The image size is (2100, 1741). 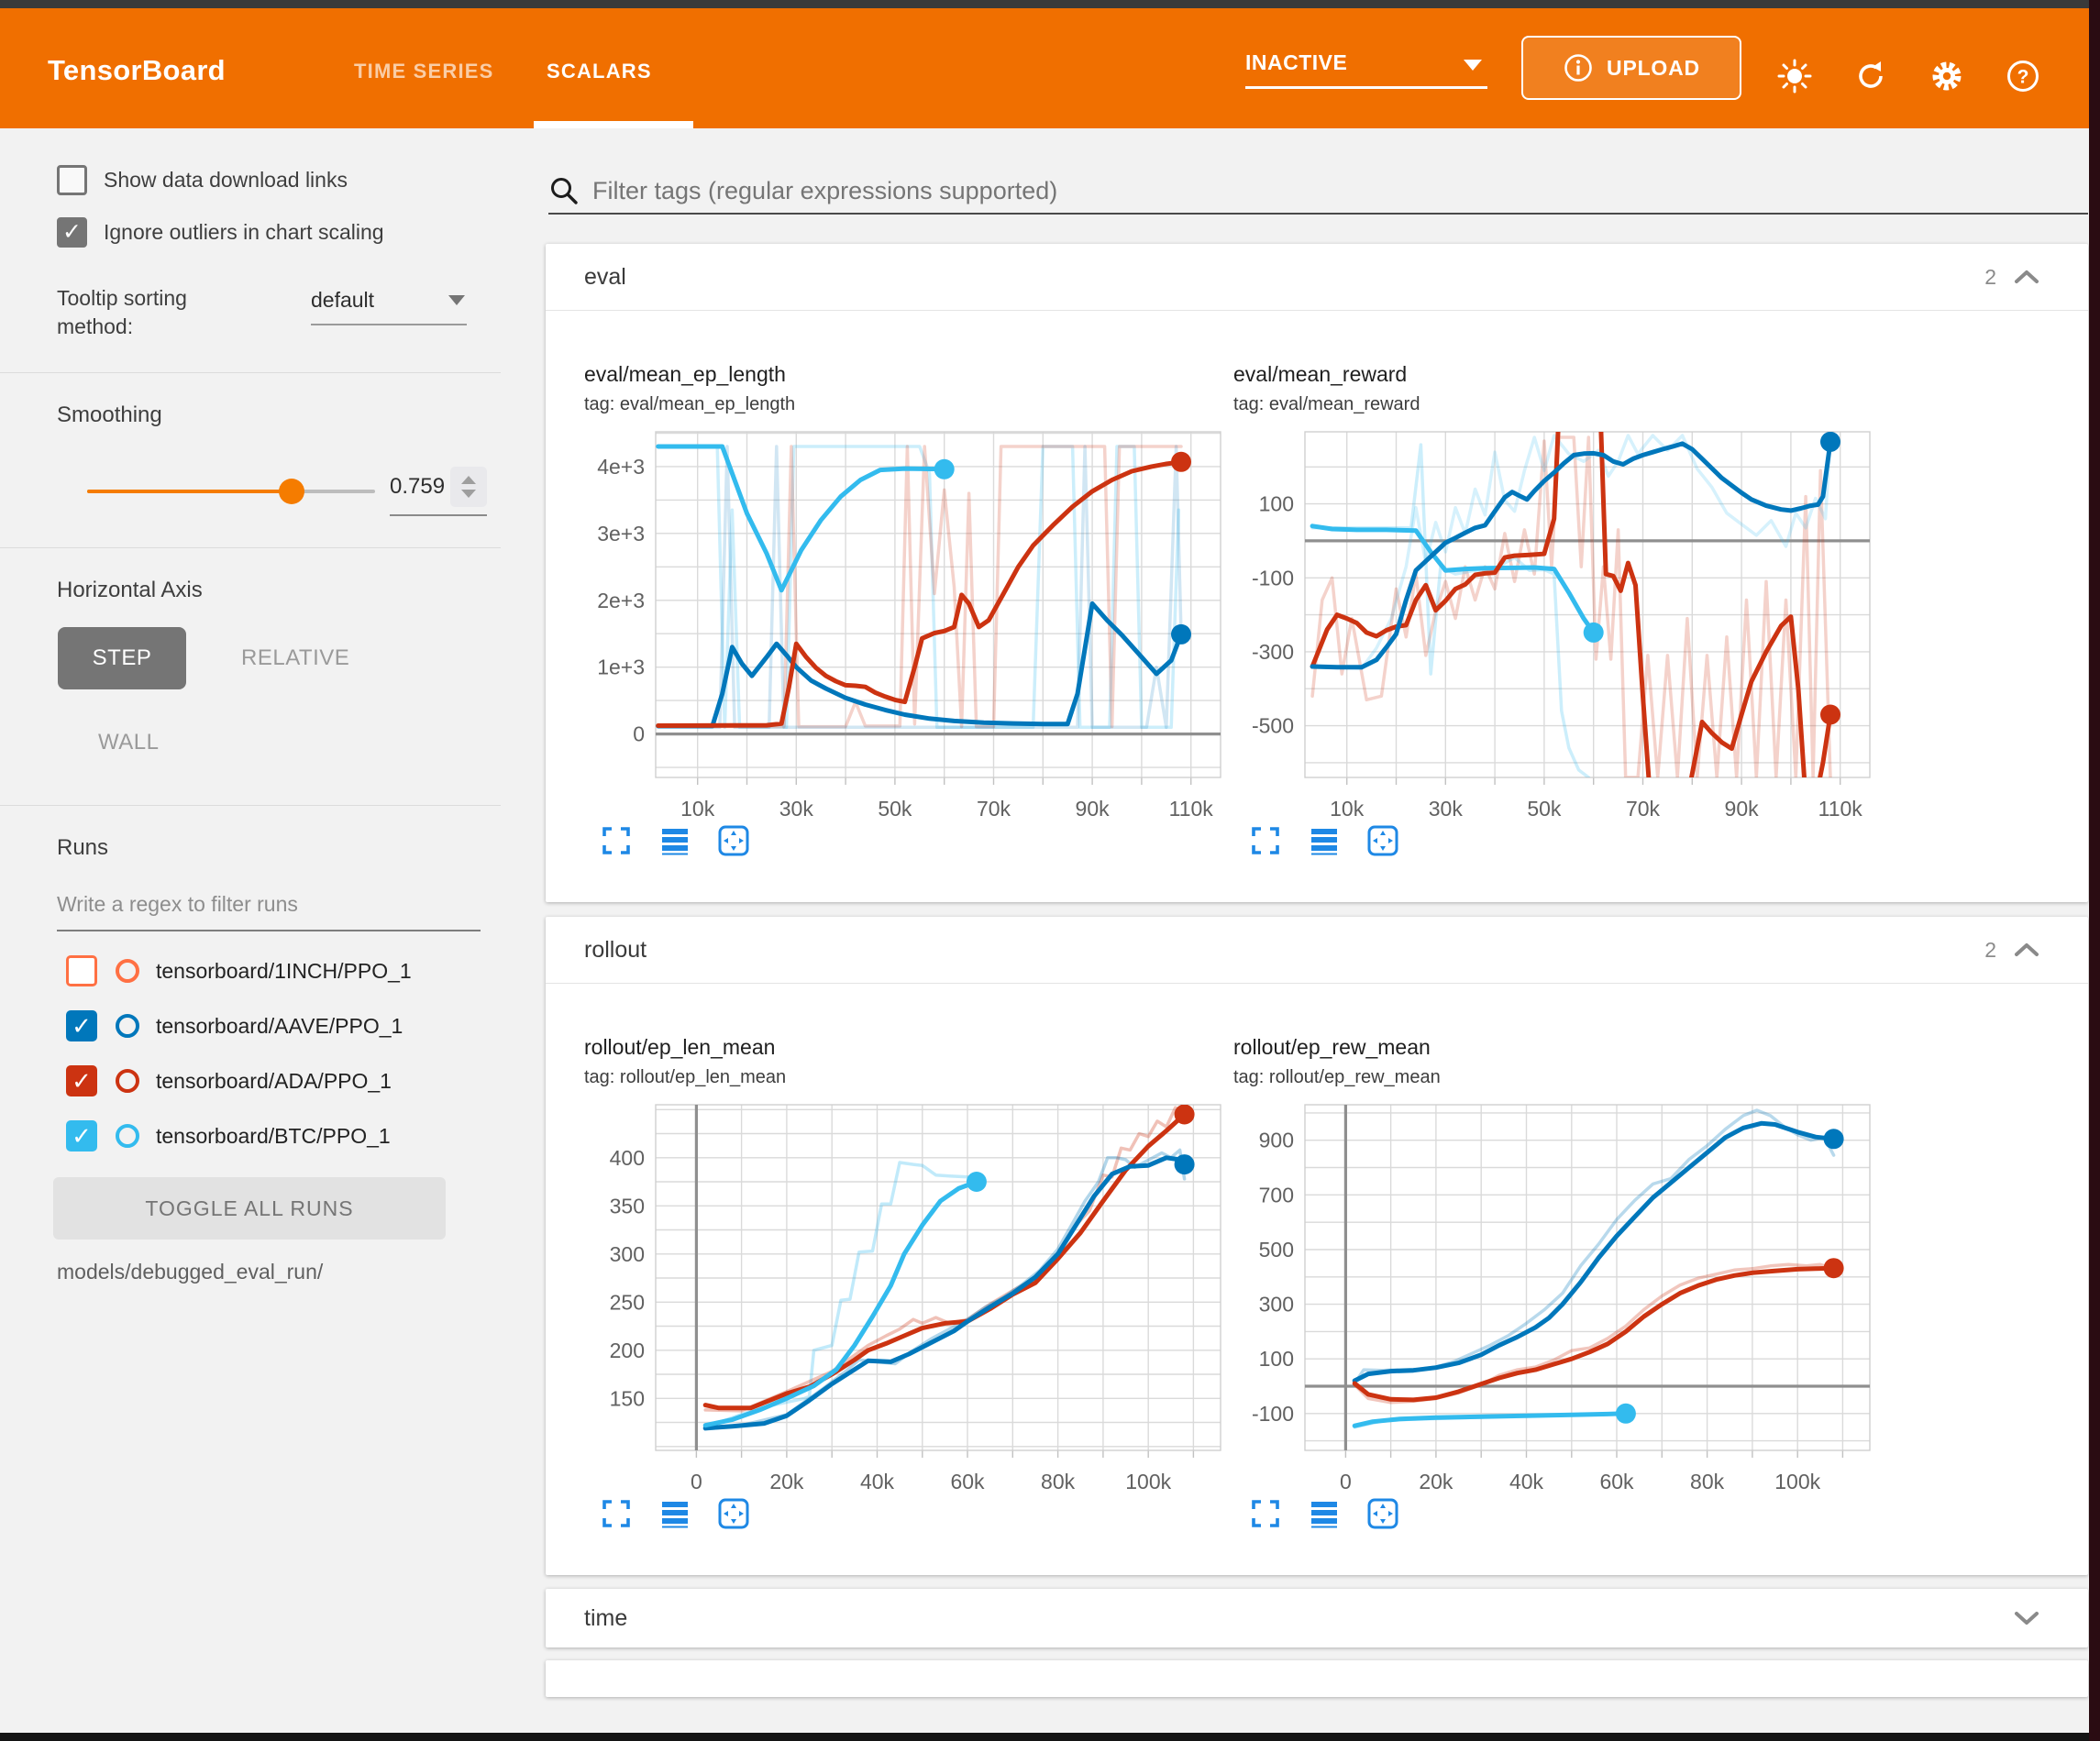 What do you see at coordinates (72, 233) in the screenshot?
I see `ignore-outliers-checkbox: ✓` at bounding box center [72, 233].